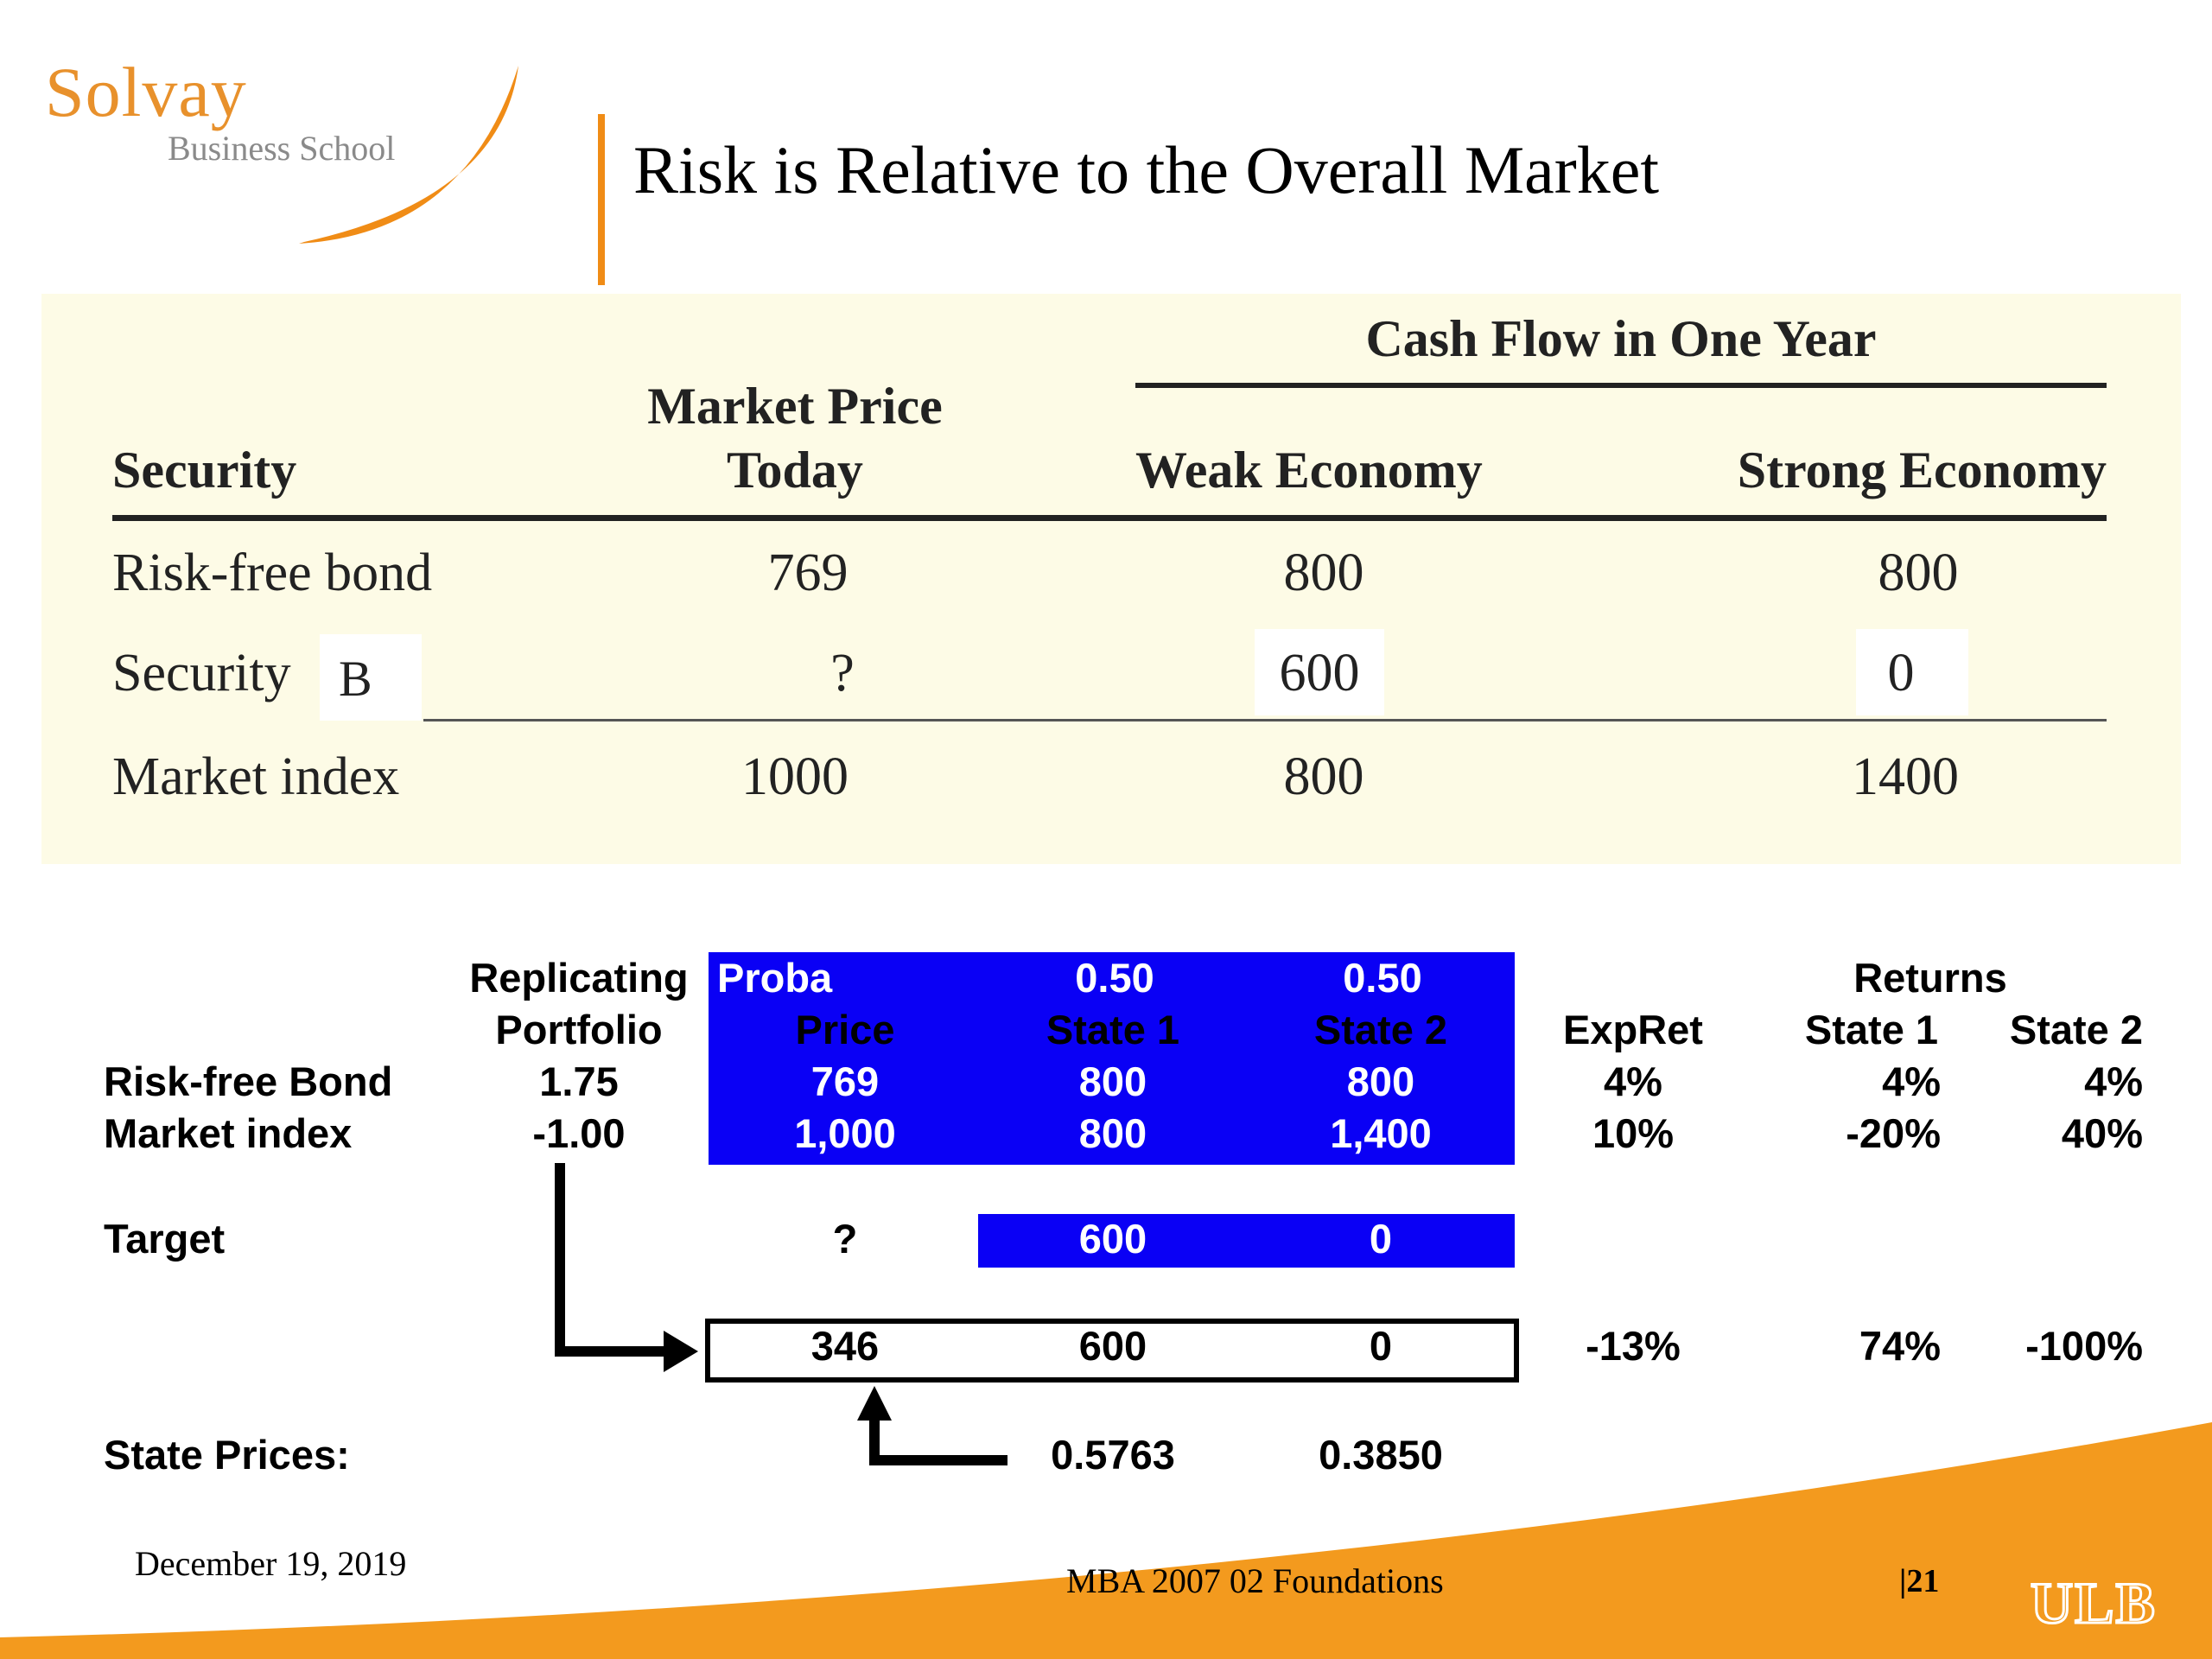 This screenshot has width=2212, height=1659. I want to click on row-weak: 600, so click(1319, 673).